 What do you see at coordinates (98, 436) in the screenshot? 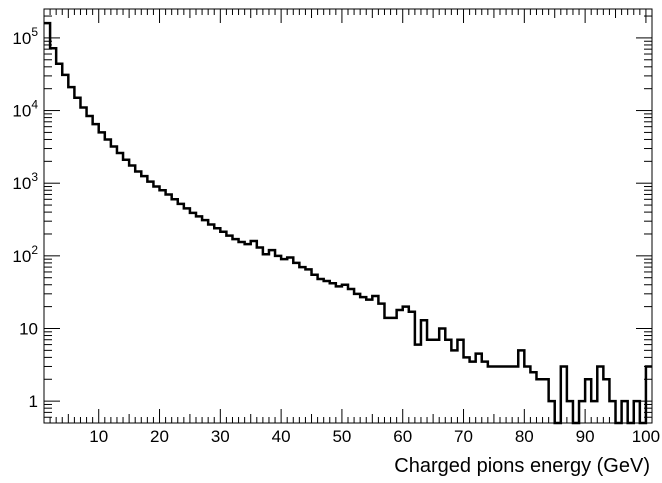
I see `x-tick-label: 10` at bounding box center [98, 436].